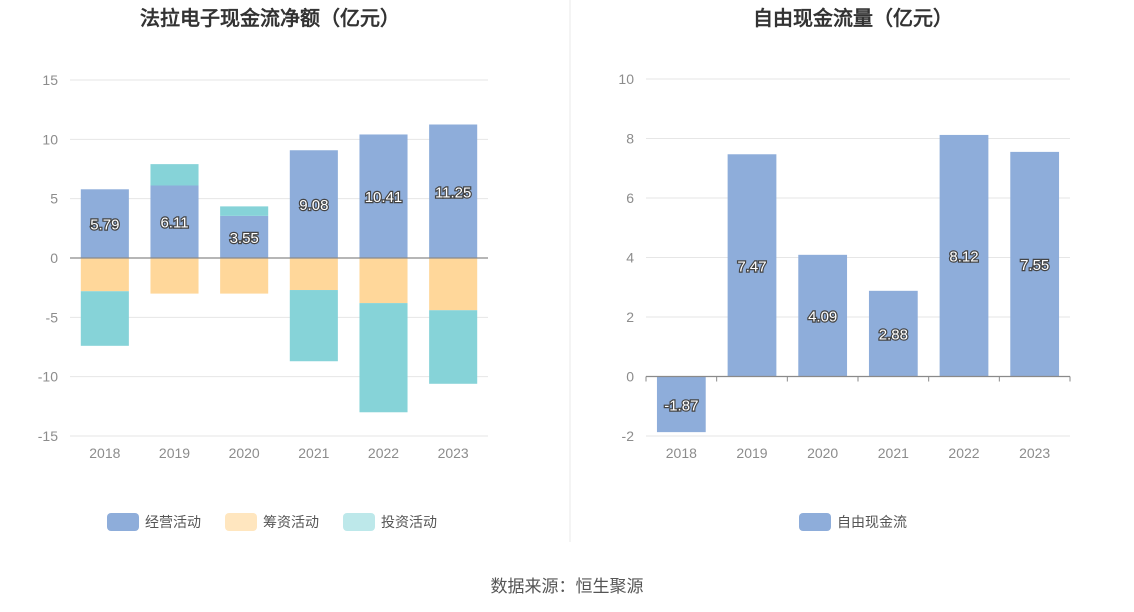  I want to click on bar-investing-2019, so click(174, 175).